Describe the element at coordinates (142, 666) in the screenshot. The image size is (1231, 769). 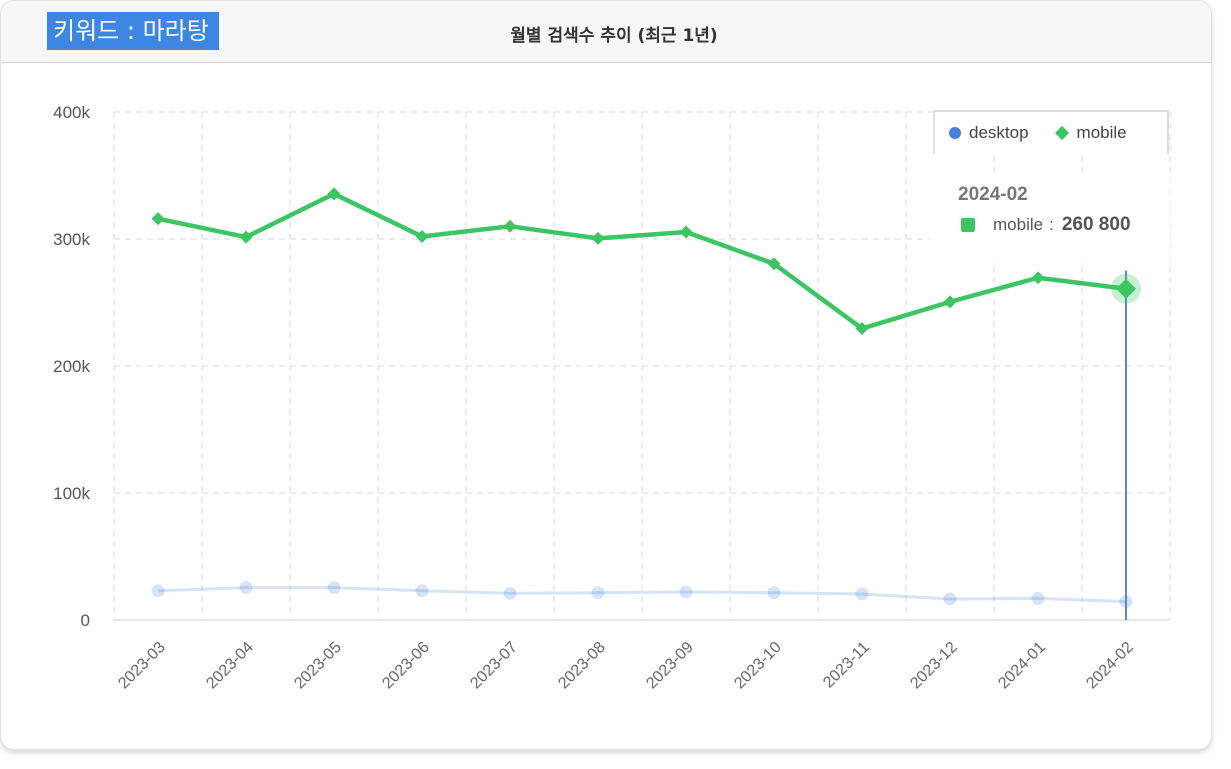
I see `x-tick-label-2023-03: 2023-03` at that location.